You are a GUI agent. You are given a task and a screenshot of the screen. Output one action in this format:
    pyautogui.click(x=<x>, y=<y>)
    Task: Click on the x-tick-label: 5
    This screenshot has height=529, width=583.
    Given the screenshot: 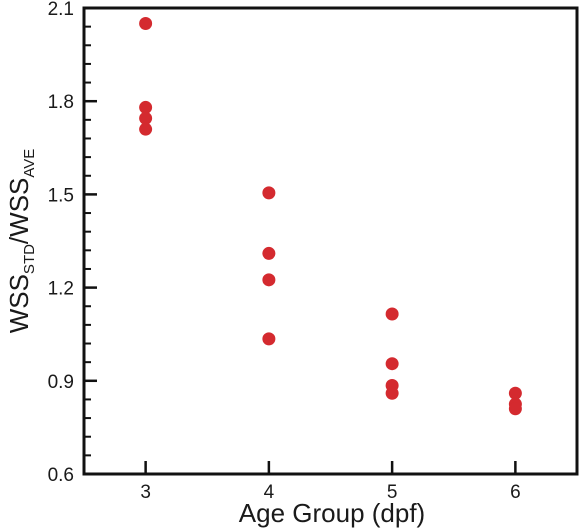 What is the action you would take?
    pyautogui.click(x=392, y=492)
    